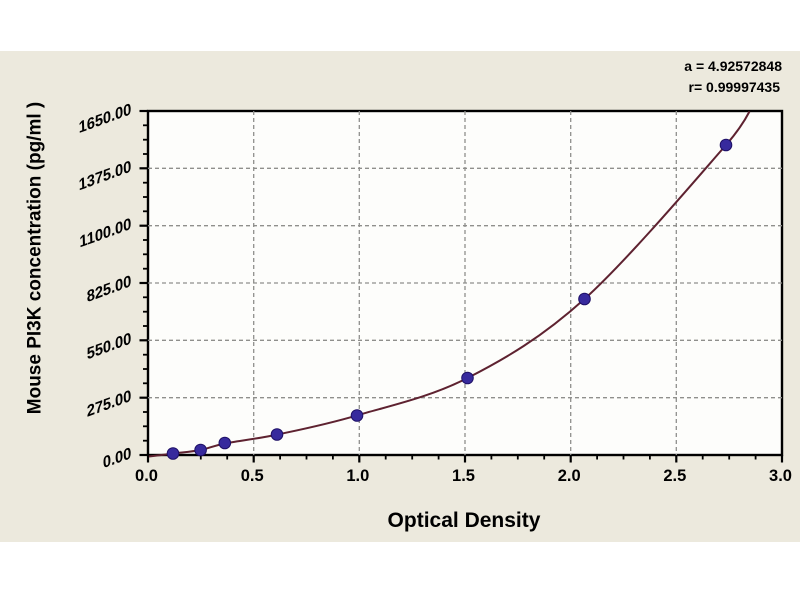 The height and width of the screenshot is (600, 800). What do you see at coordinates (357, 476) in the screenshot?
I see `svg-text: 1.0` at bounding box center [357, 476].